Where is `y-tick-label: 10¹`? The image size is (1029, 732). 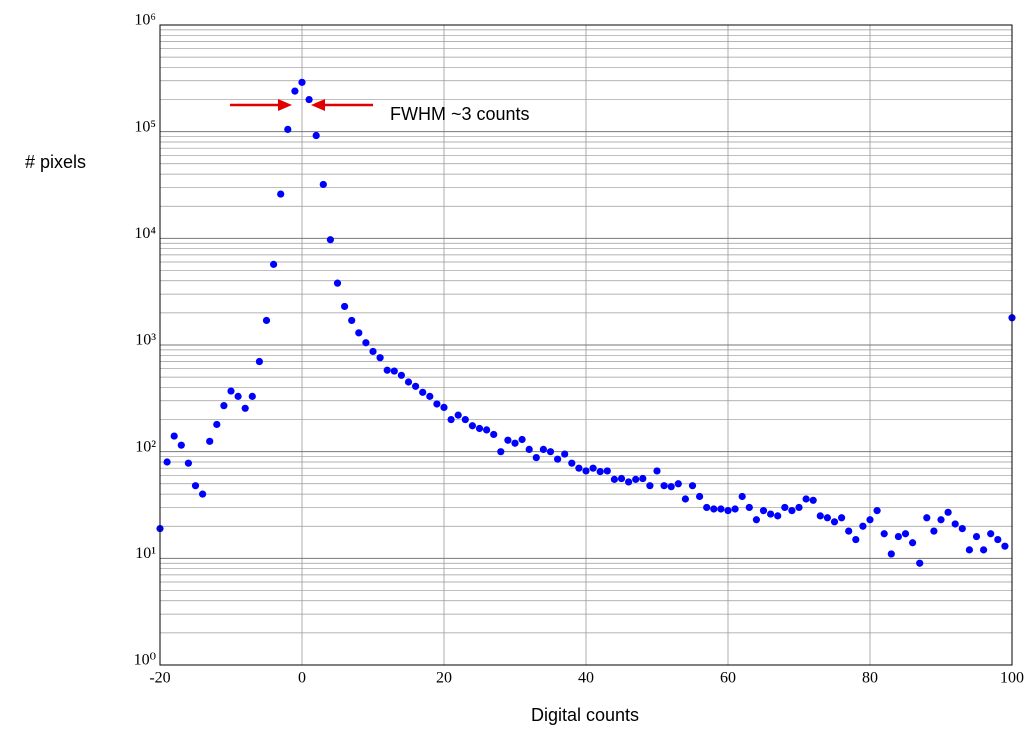 y-tick-label: 10¹ is located at coordinates (145, 553).